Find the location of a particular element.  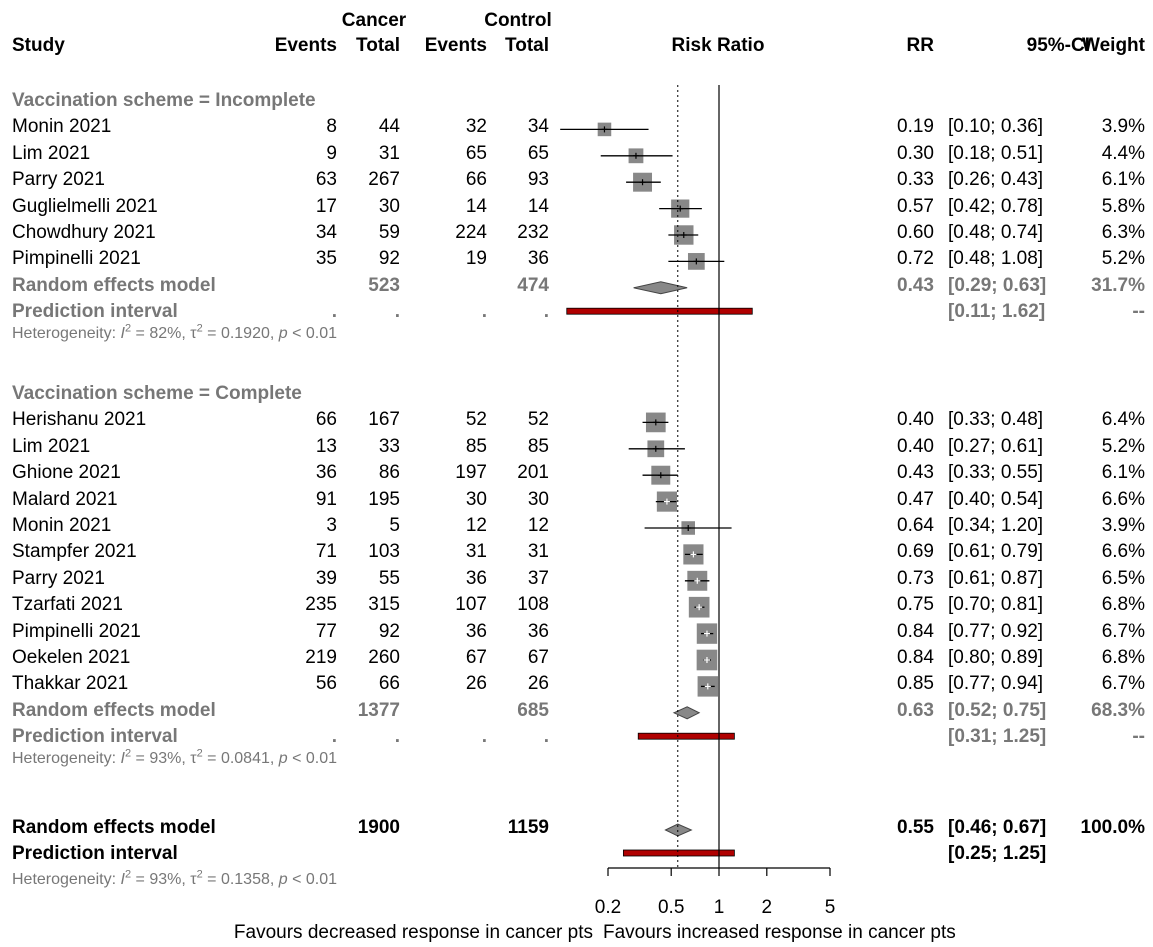

ci-value: [0.33; 0.55] is located at coordinates (996, 473).